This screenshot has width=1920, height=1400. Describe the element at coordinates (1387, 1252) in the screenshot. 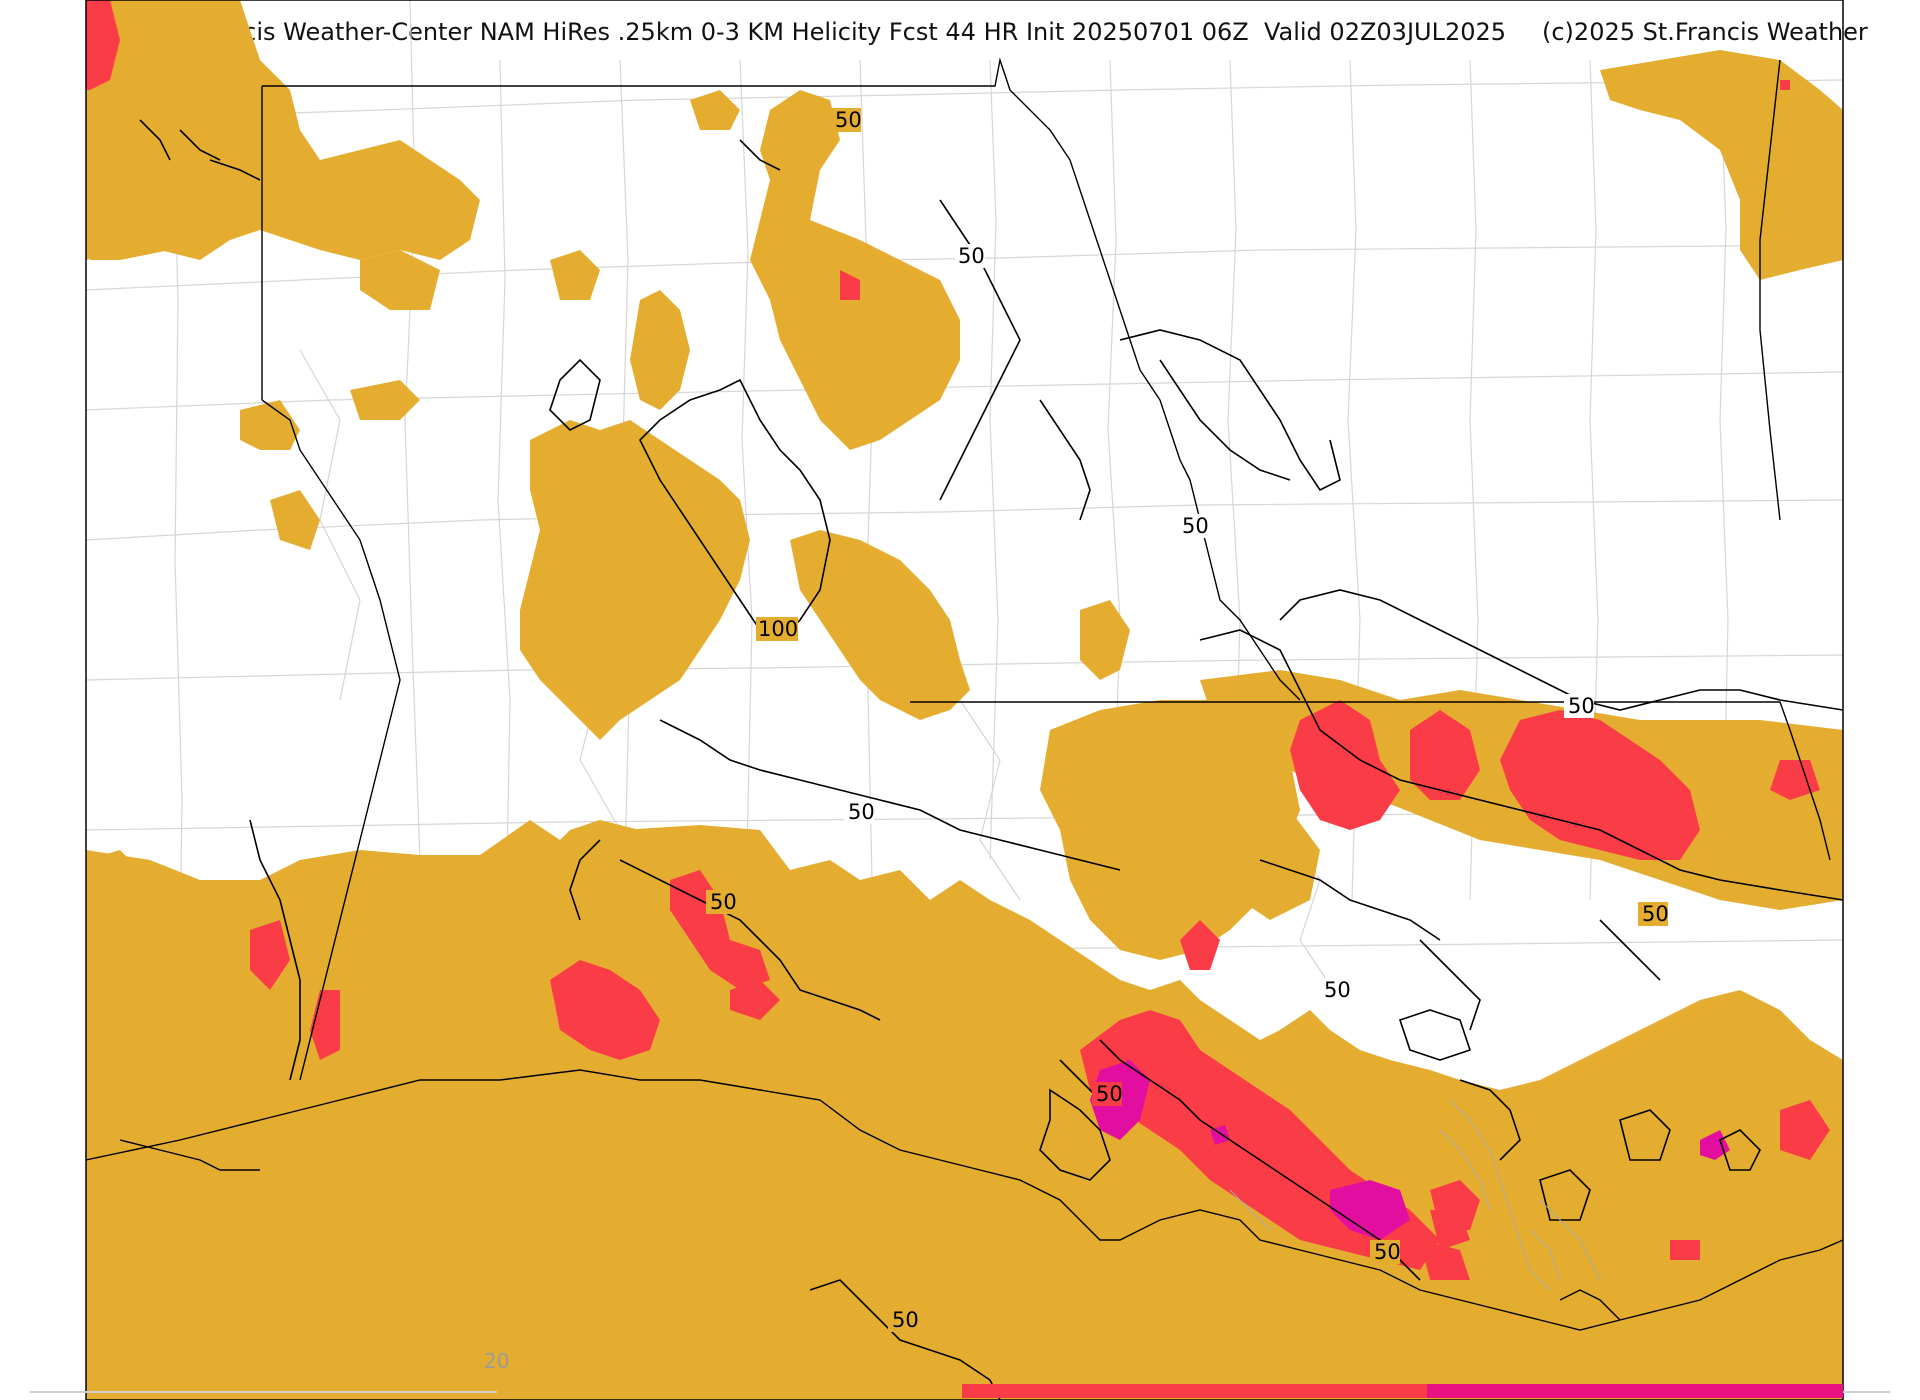

I see `contour-label-11: 50` at that location.